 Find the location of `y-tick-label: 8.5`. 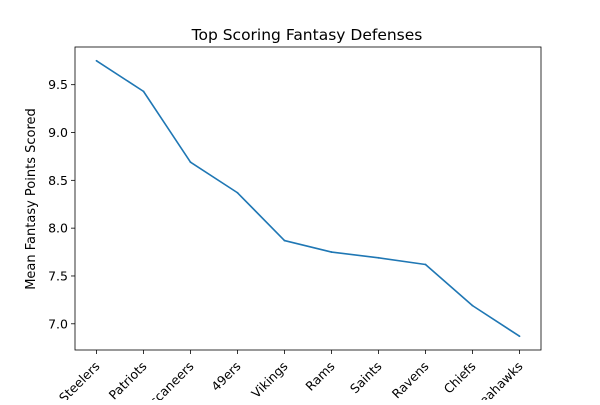

y-tick-label: 8.5 is located at coordinates (58, 180).